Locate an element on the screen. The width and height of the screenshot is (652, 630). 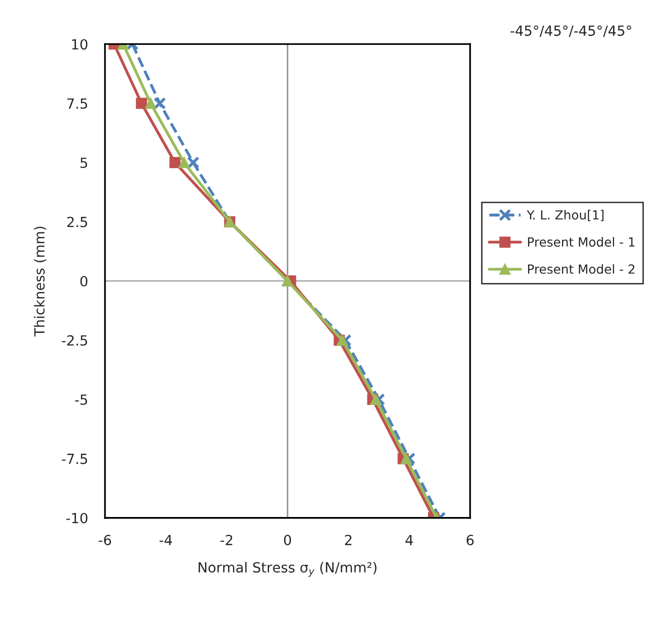
y-tick-label: 0 is located at coordinates (84, 281).